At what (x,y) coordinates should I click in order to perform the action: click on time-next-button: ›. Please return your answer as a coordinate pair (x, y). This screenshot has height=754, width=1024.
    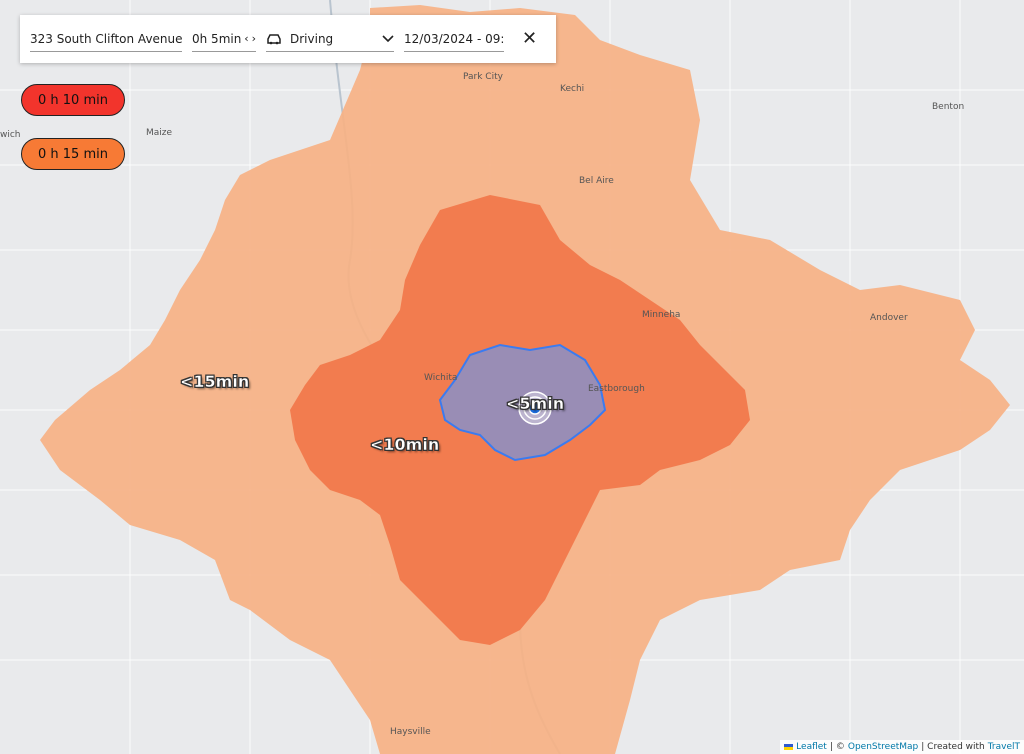
    Looking at the image, I should click on (253, 38).